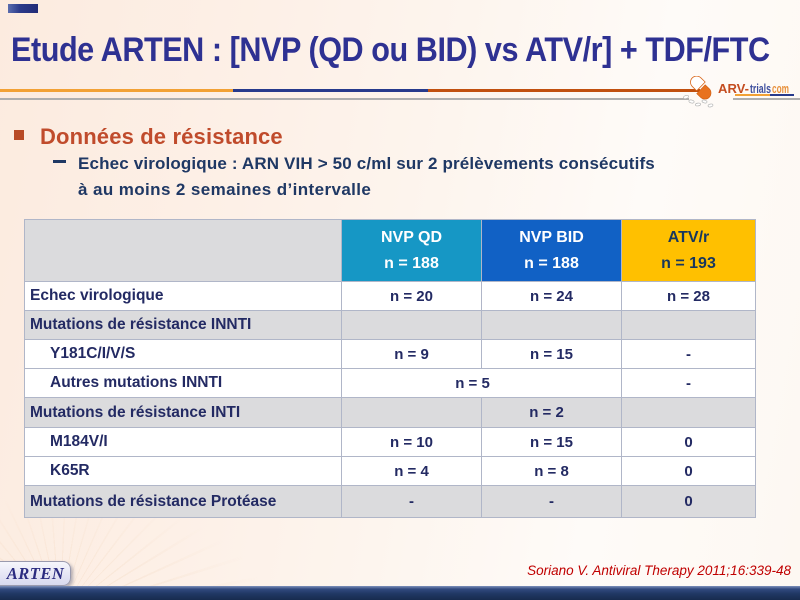  Describe the element at coordinates (780, 89) in the screenshot. I see `svg-text: com` at that location.